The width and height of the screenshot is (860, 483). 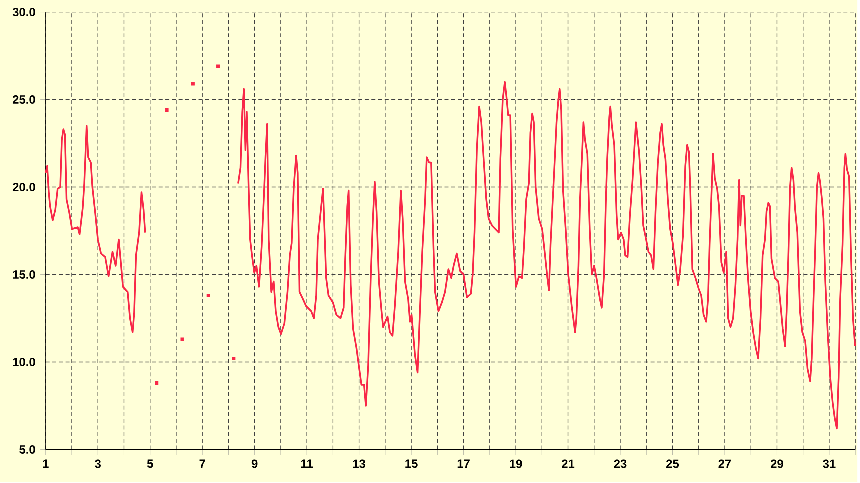 I want to click on x-tick-label: 27, so click(x=725, y=464).